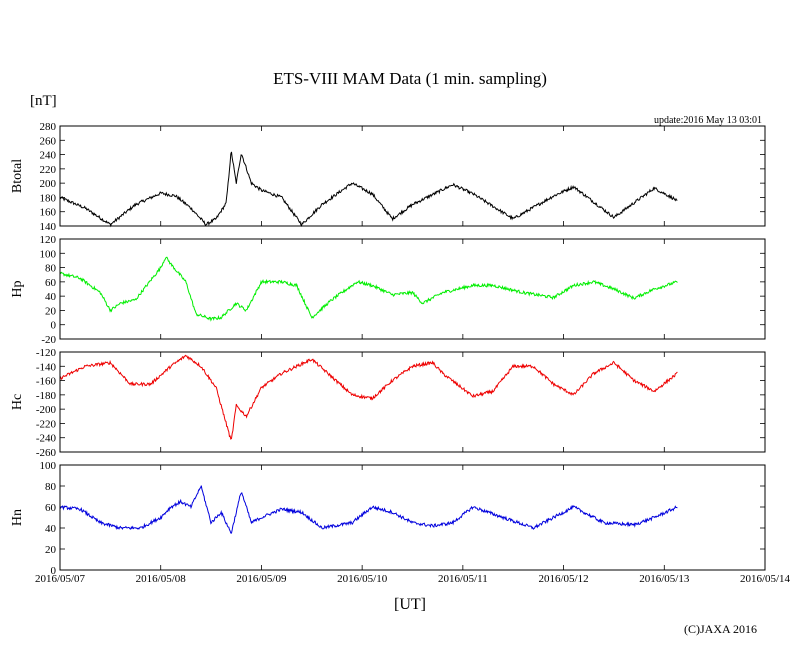 The height and width of the screenshot is (655, 810). What do you see at coordinates (46, 453) in the screenshot?
I see `y-tick-label: -260` at bounding box center [46, 453].